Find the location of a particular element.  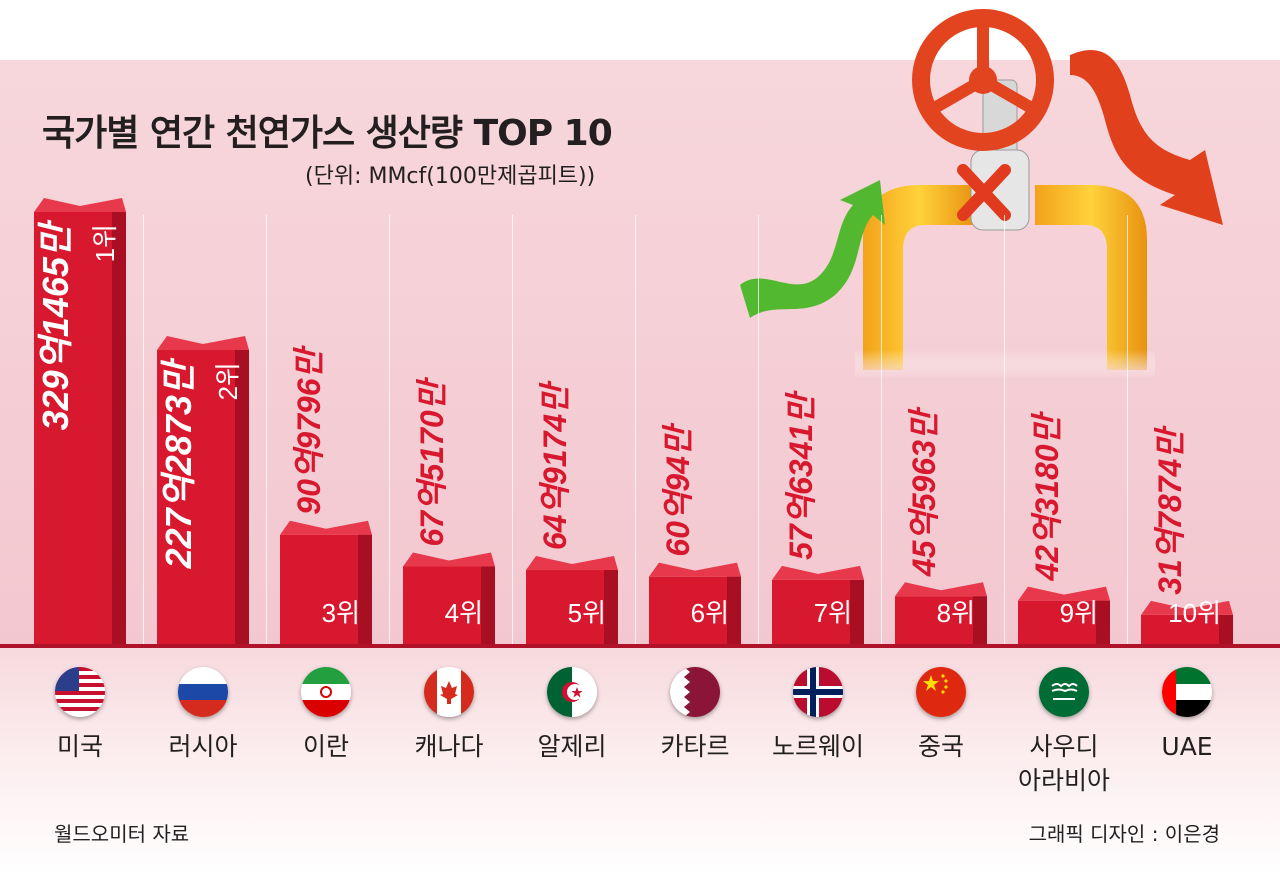

qatar-flag-icon is located at coordinates (695, 692).